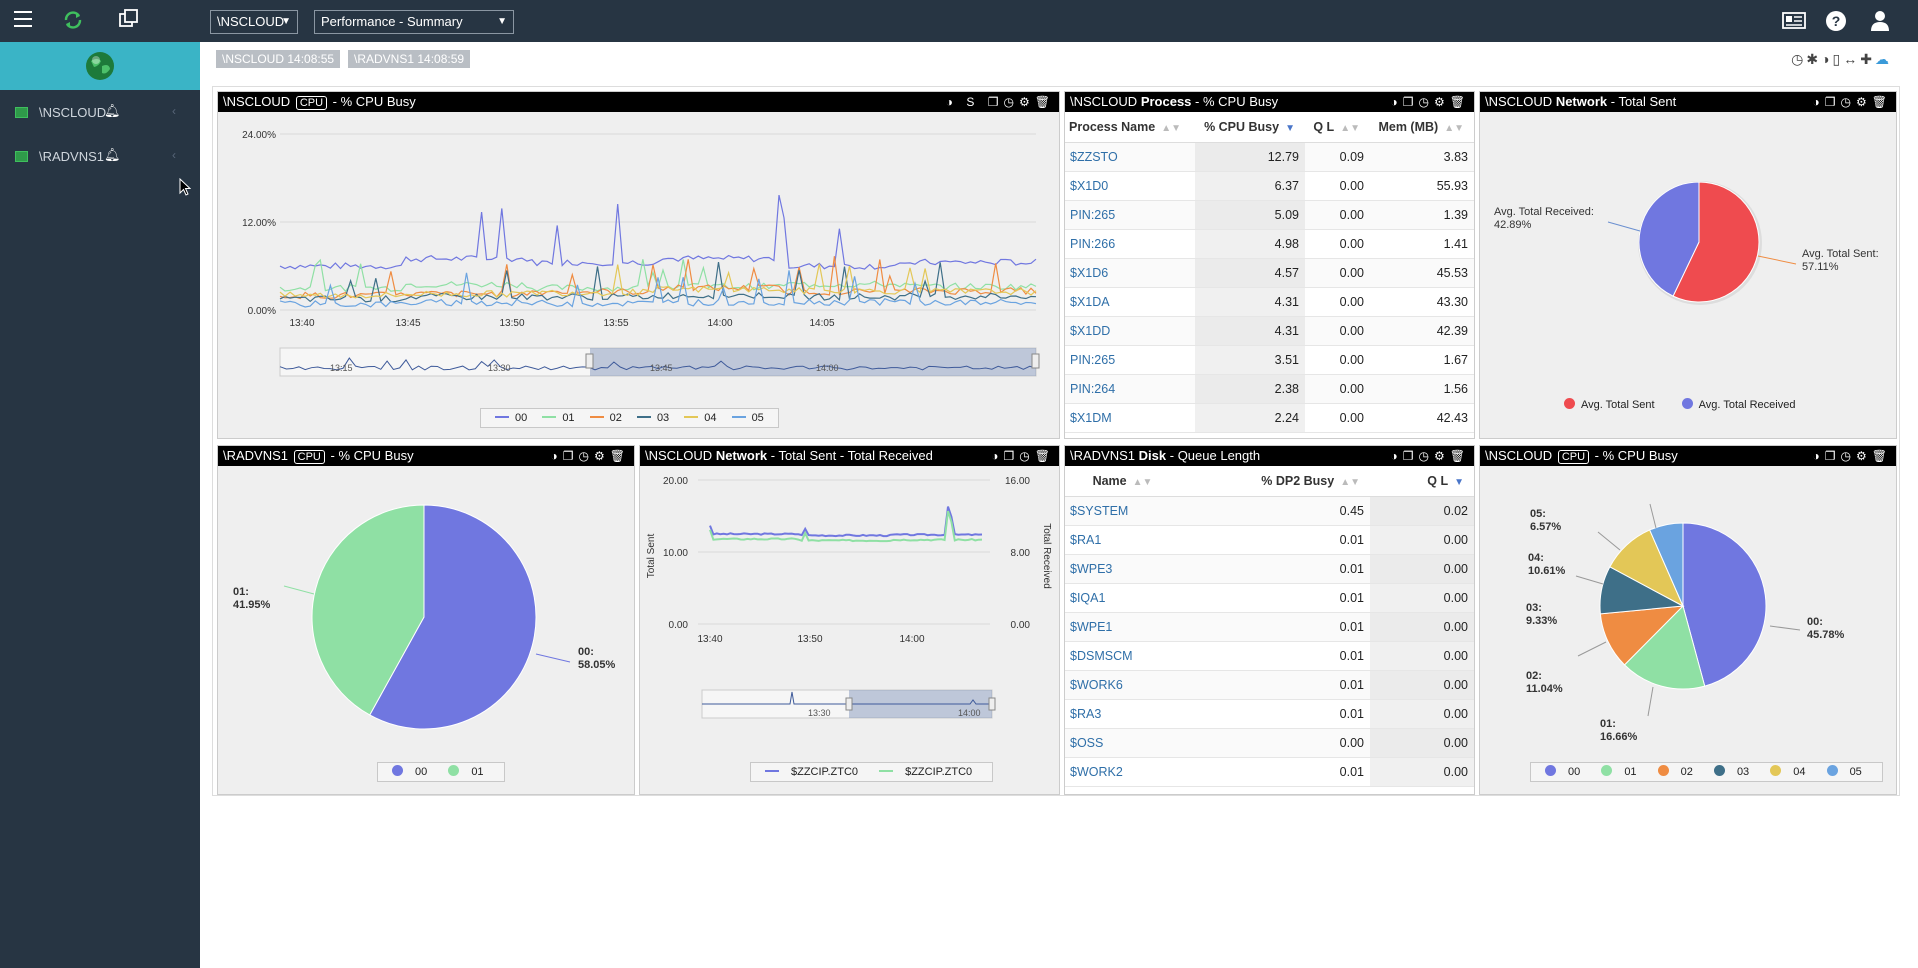  What do you see at coordinates (1814, 59) in the screenshot?
I see `asterisk-icon: ✱` at bounding box center [1814, 59].